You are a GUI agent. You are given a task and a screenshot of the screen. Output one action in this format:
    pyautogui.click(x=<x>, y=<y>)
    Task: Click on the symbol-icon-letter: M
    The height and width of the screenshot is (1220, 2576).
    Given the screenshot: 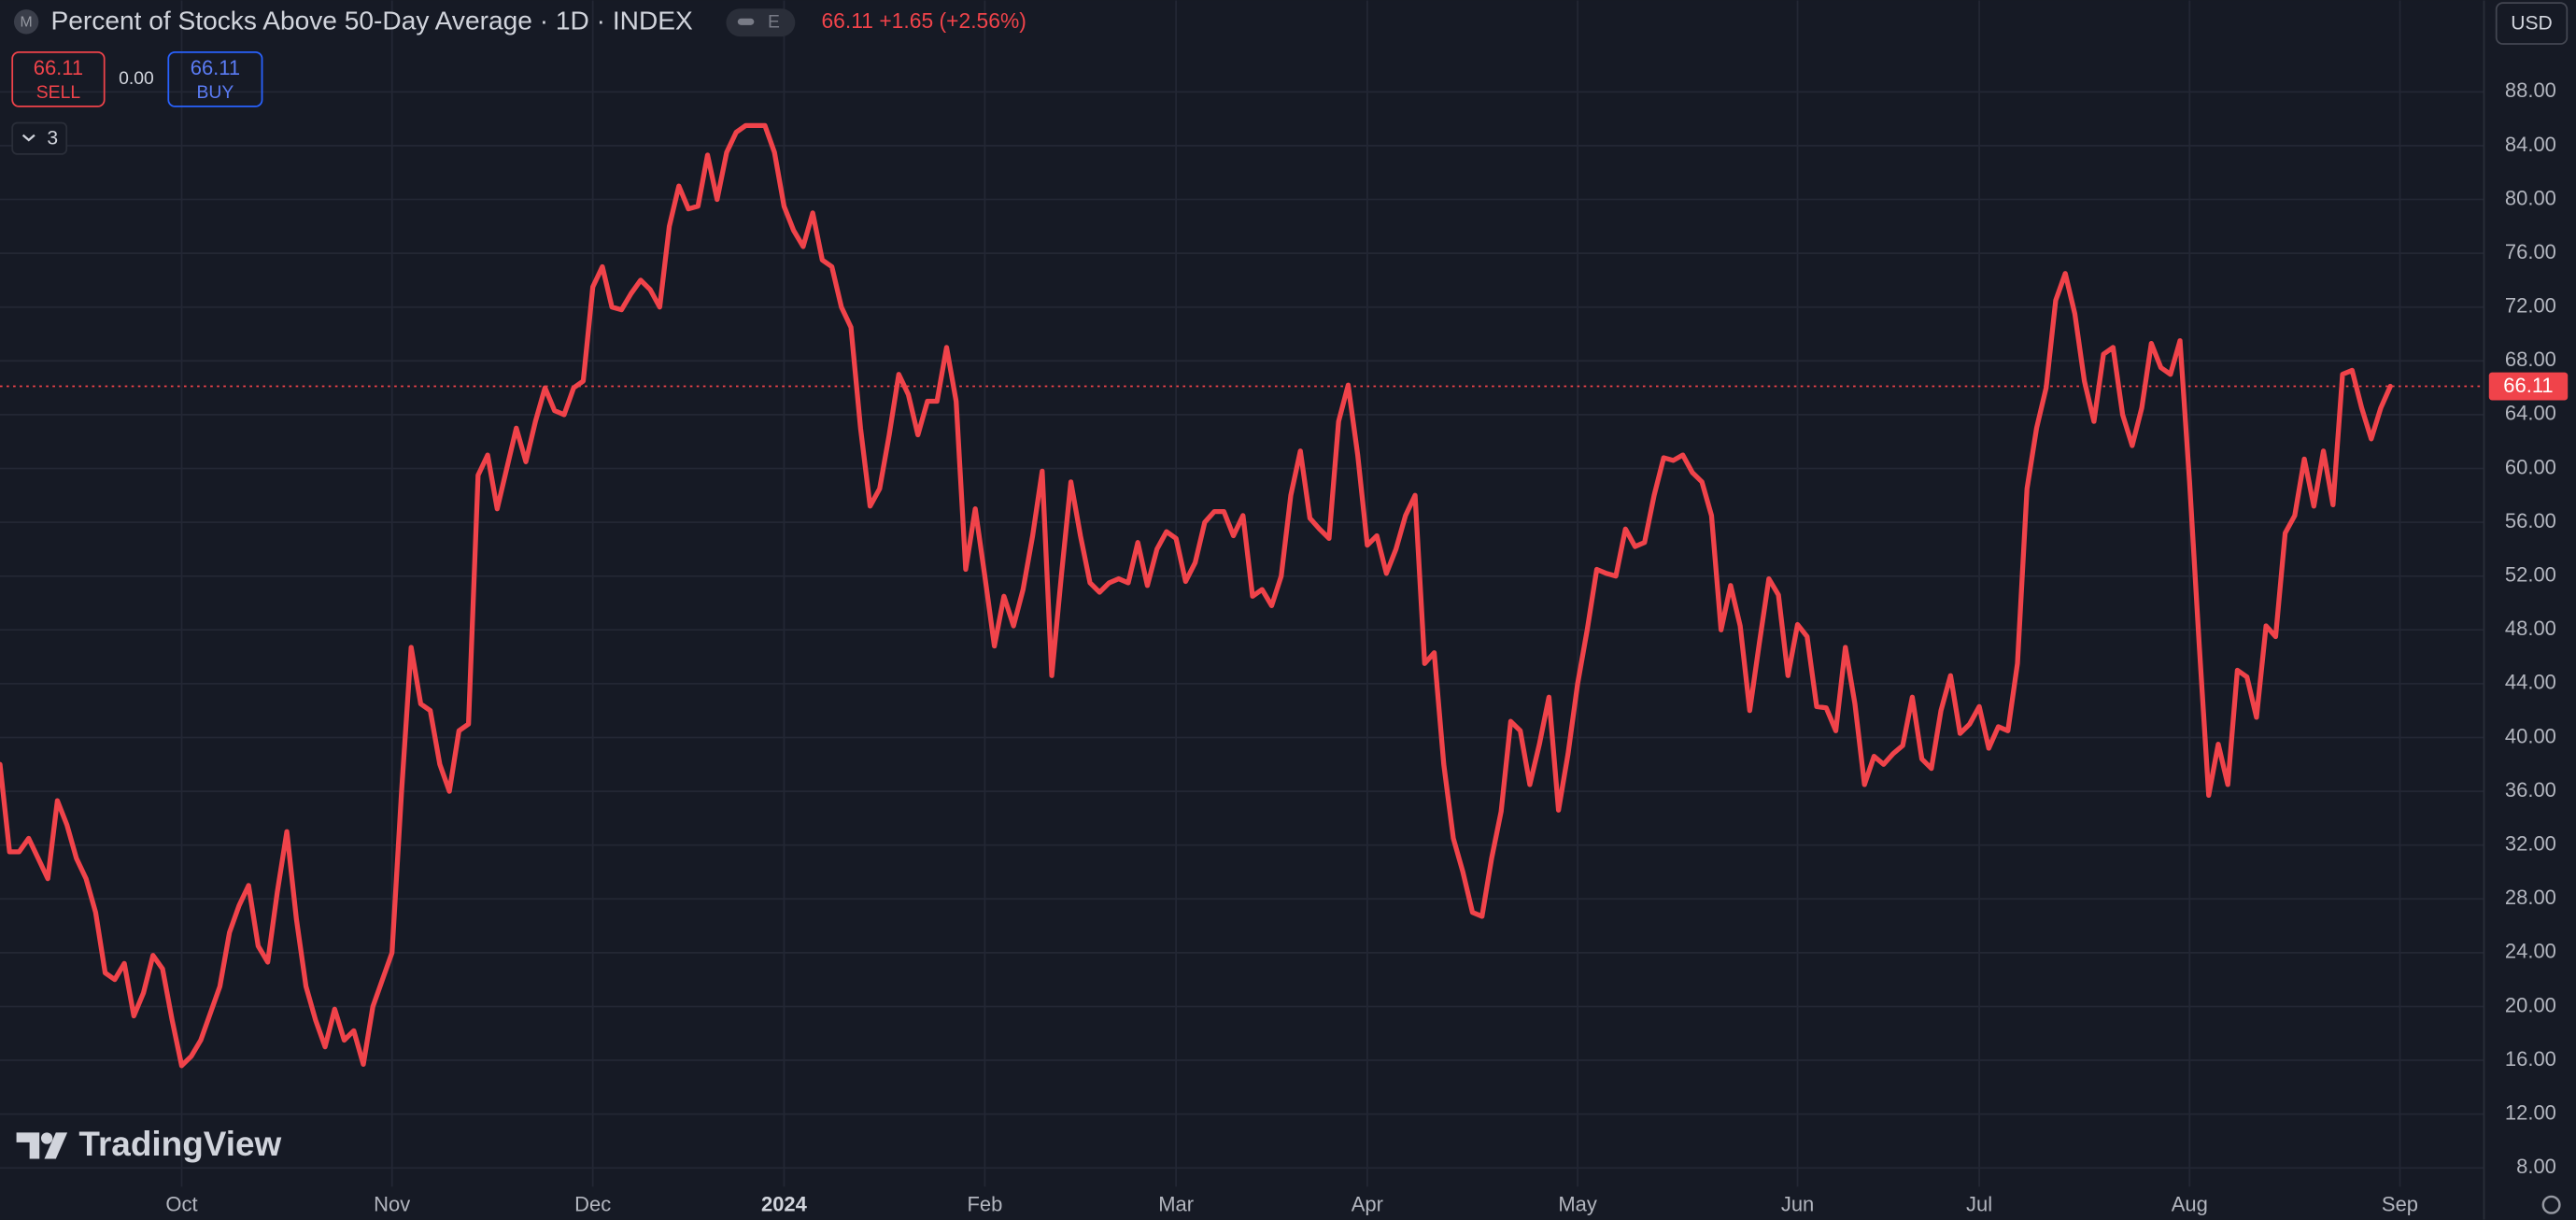 What is the action you would take?
    pyautogui.click(x=27, y=22)
    